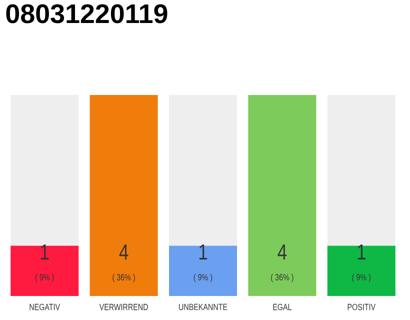 This screenshot has width=410, height=320. Describe the element at coordinates (203, 307) in the screenshot. I see `x-tick-label: UNBEKANNTE` at that location.